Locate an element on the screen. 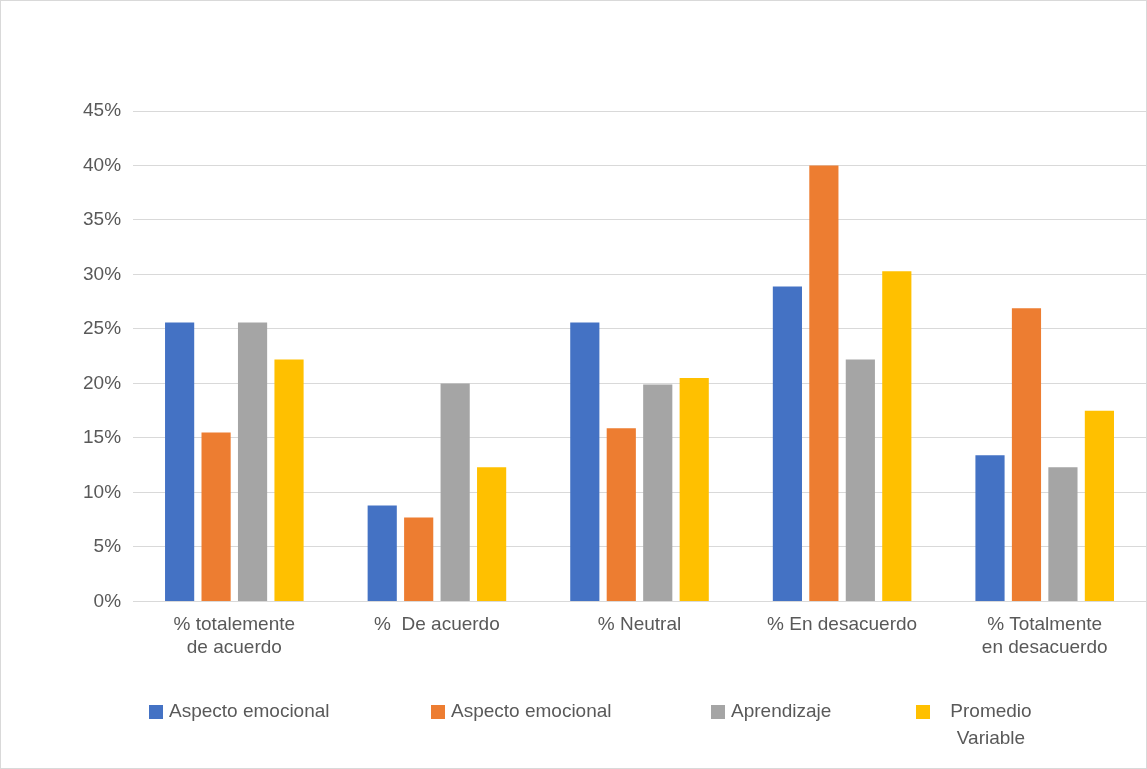 The image size is (1147, 769). y-tick-label: 5% is located at coordinates (107, 546).